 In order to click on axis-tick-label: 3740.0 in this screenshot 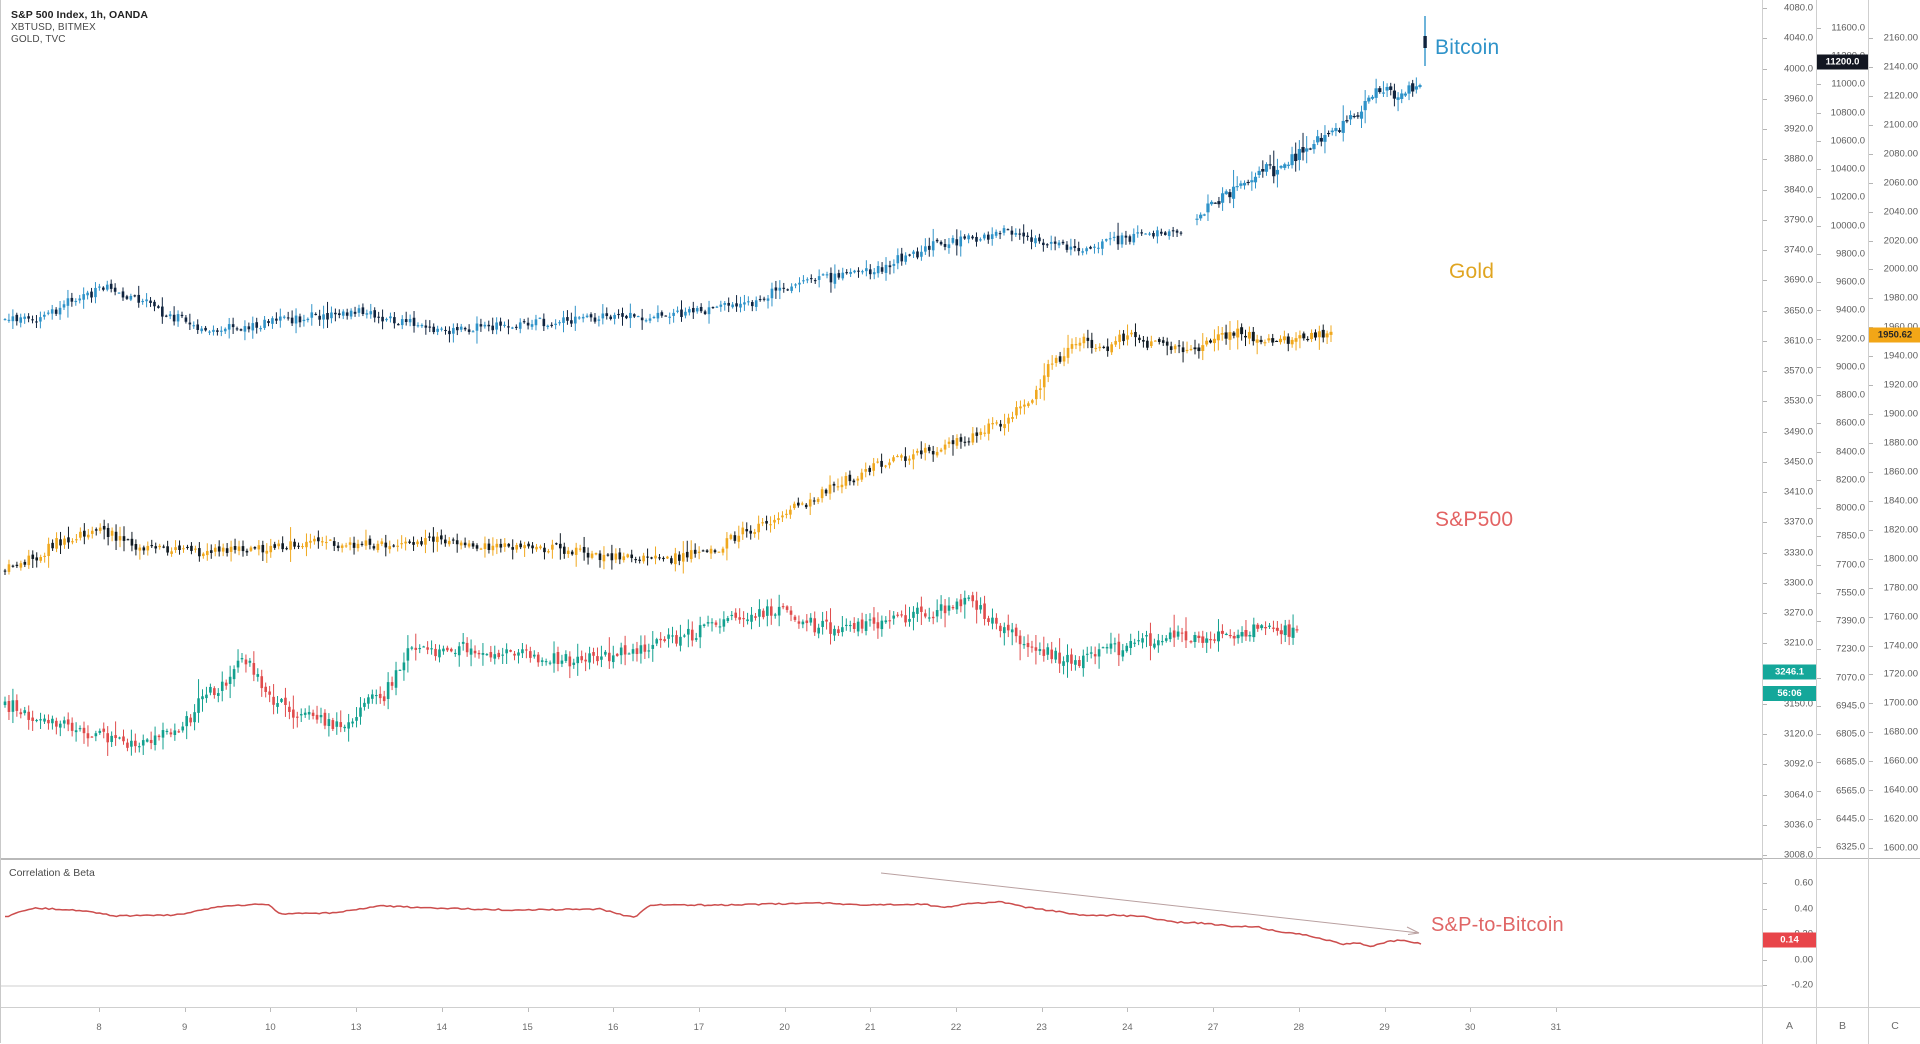, I will do `click(1798, 250)`.